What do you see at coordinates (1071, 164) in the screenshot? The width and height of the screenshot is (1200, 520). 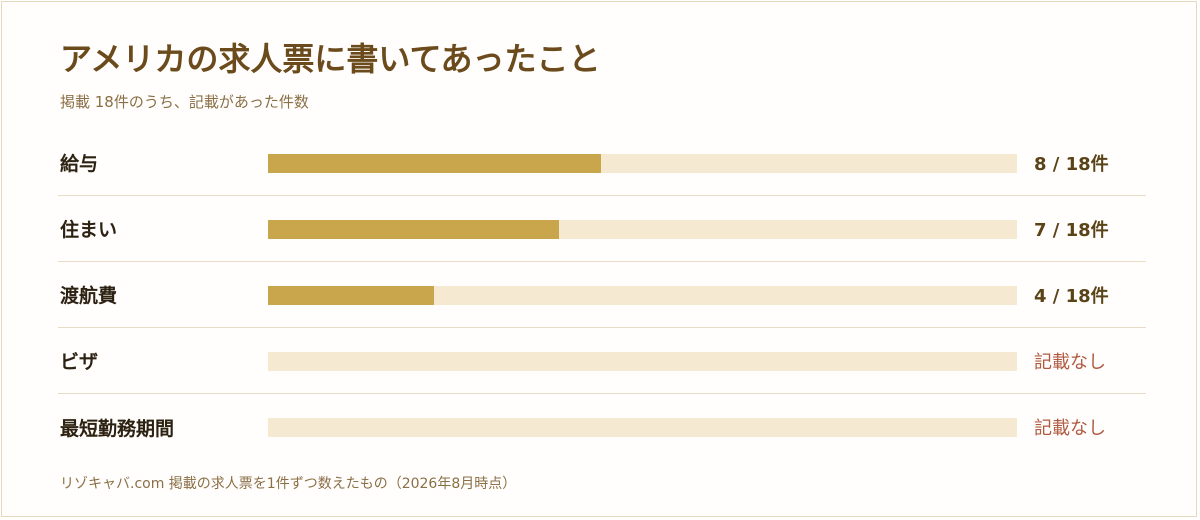 I see `value-label: 8 / 18件` at bounding box center [1071, 164].